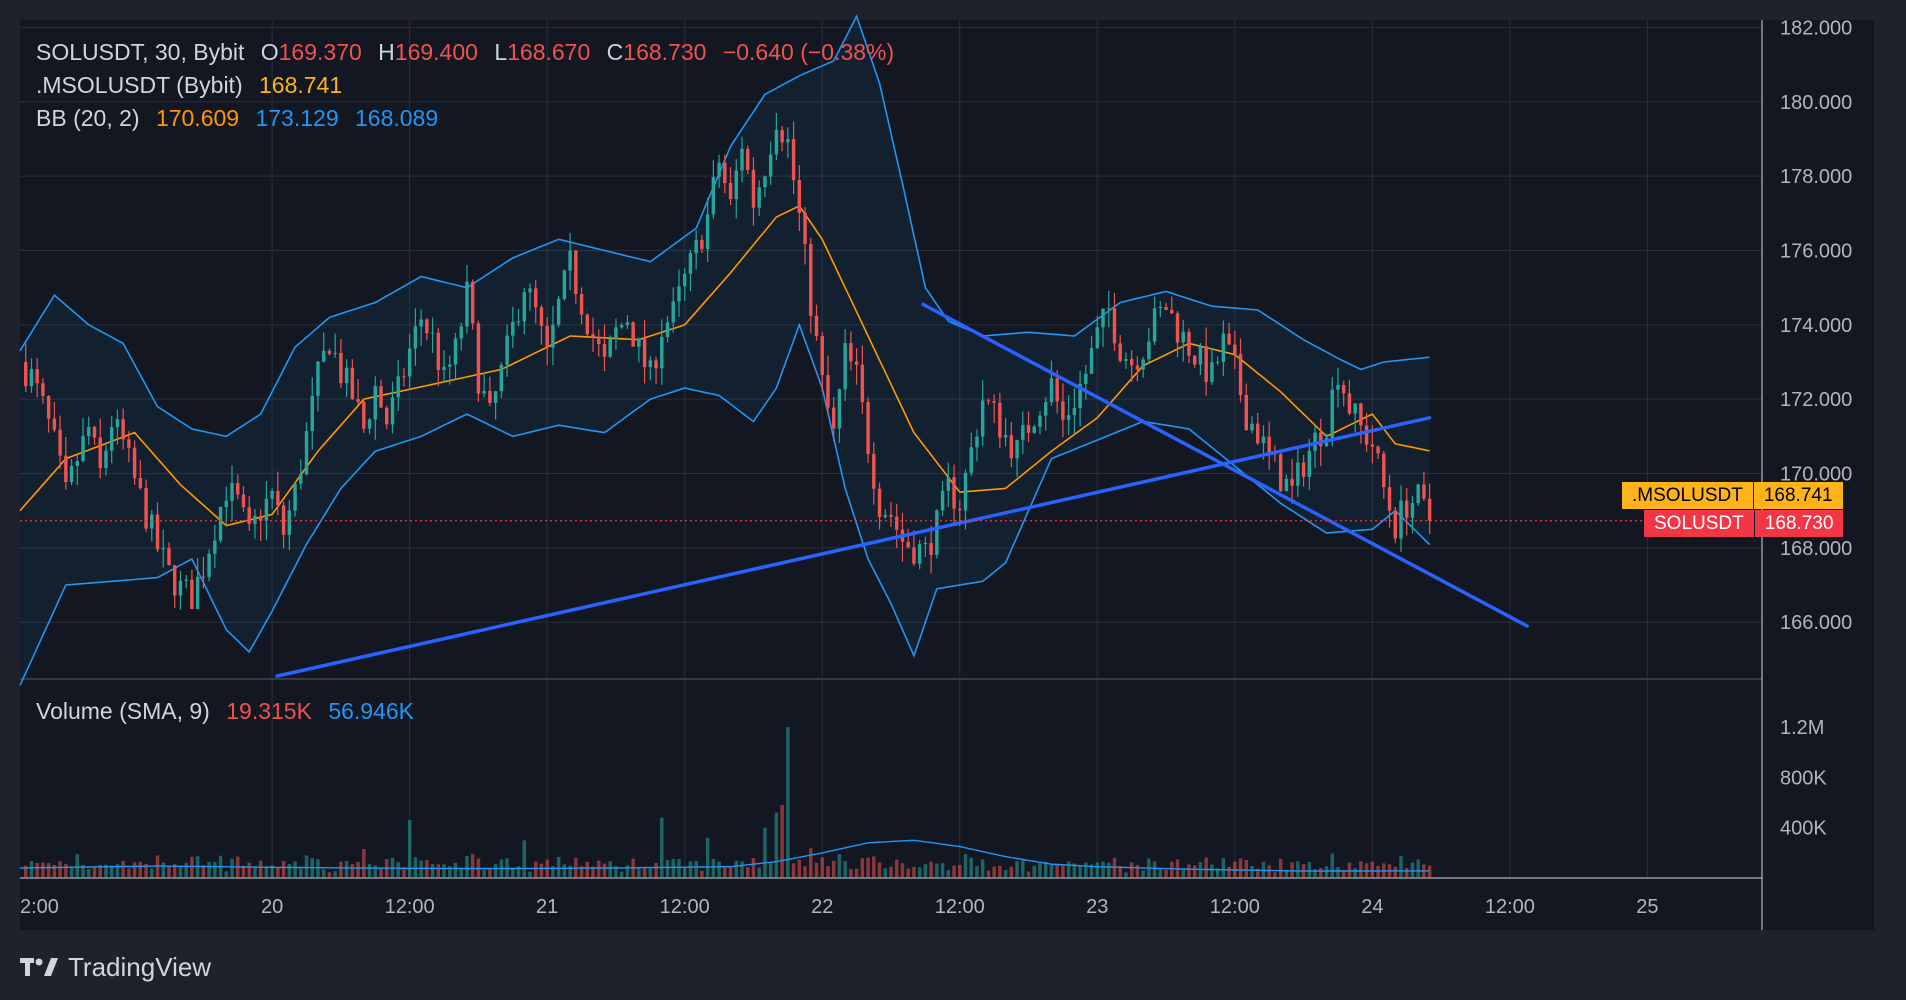 The image size is (1906, 1000). What do you see at coordinates (1225, 465) in the screenshot?
I see `trendline` at bounding box center [1225, 465].